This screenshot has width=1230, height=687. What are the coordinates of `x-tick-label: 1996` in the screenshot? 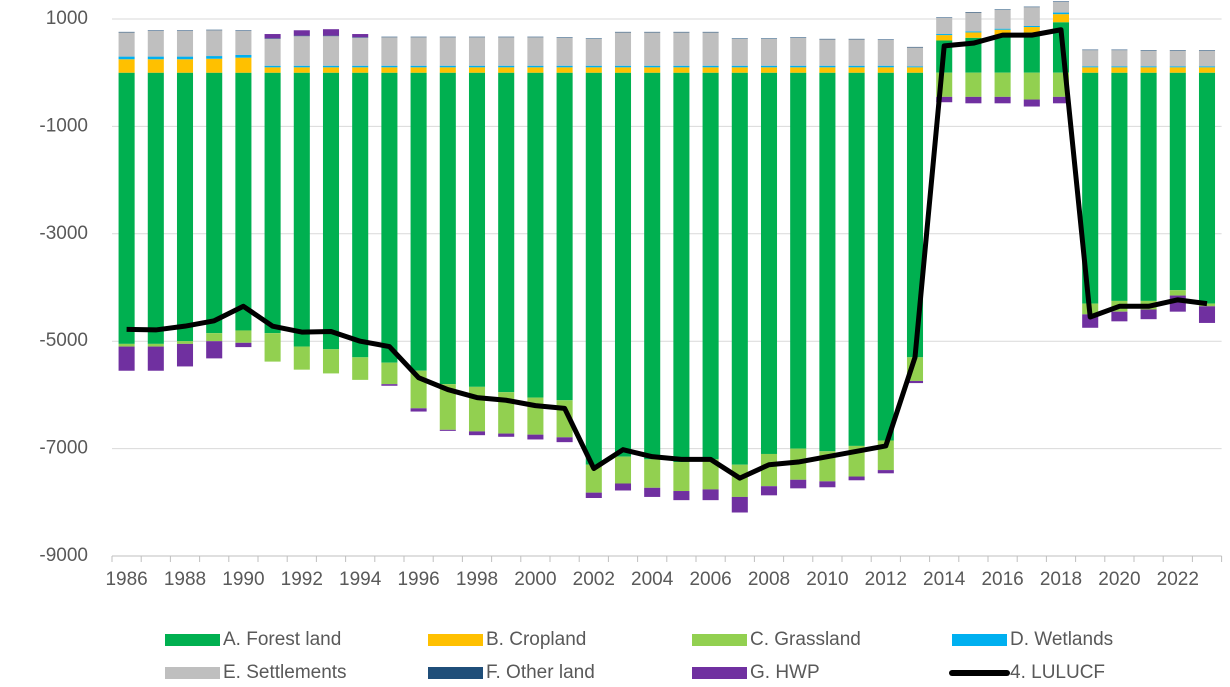 It's located at (418, 579).